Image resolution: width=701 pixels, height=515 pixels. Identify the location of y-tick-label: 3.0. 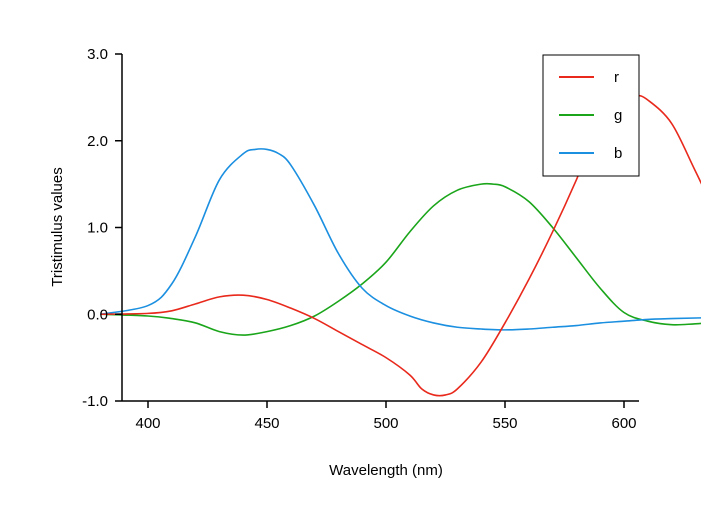
(97, 54).